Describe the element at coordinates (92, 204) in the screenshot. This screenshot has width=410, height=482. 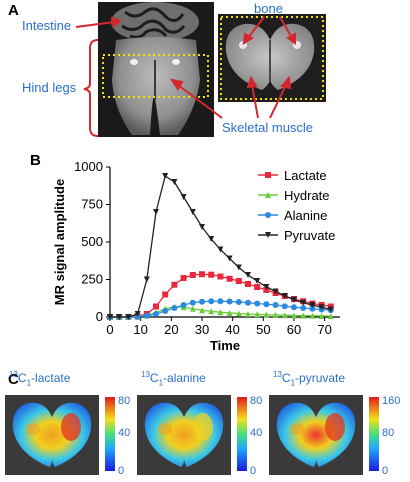
I see `y-tick-label: 750` at that location.